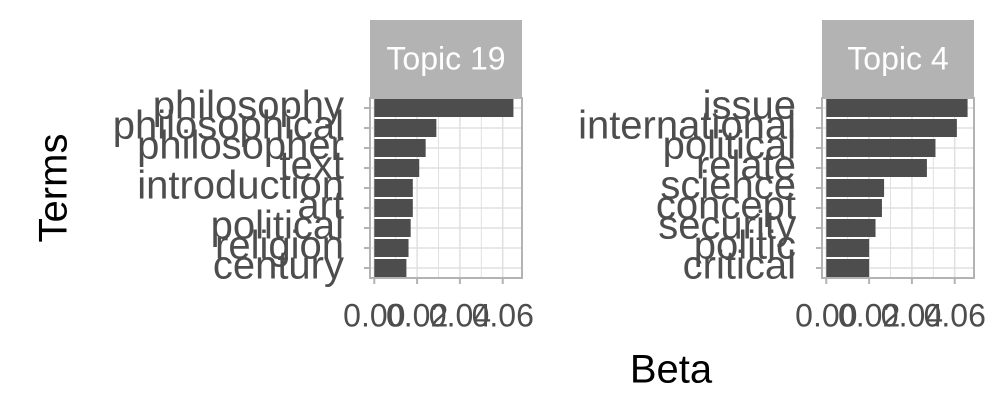  What do you see at coordinates (745, 246) in the screenshot?
I see `y-tick-label: politic` at bounding box center [745, 246].